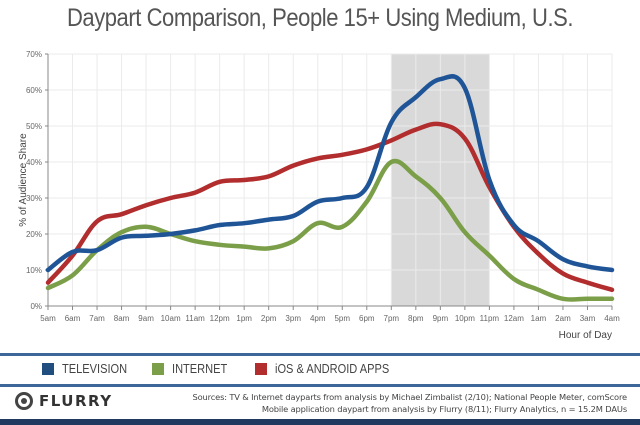  Describe the element at coordinates (293, 318) in the screenshot. I see `x-tick-label: 3pm` at that location.